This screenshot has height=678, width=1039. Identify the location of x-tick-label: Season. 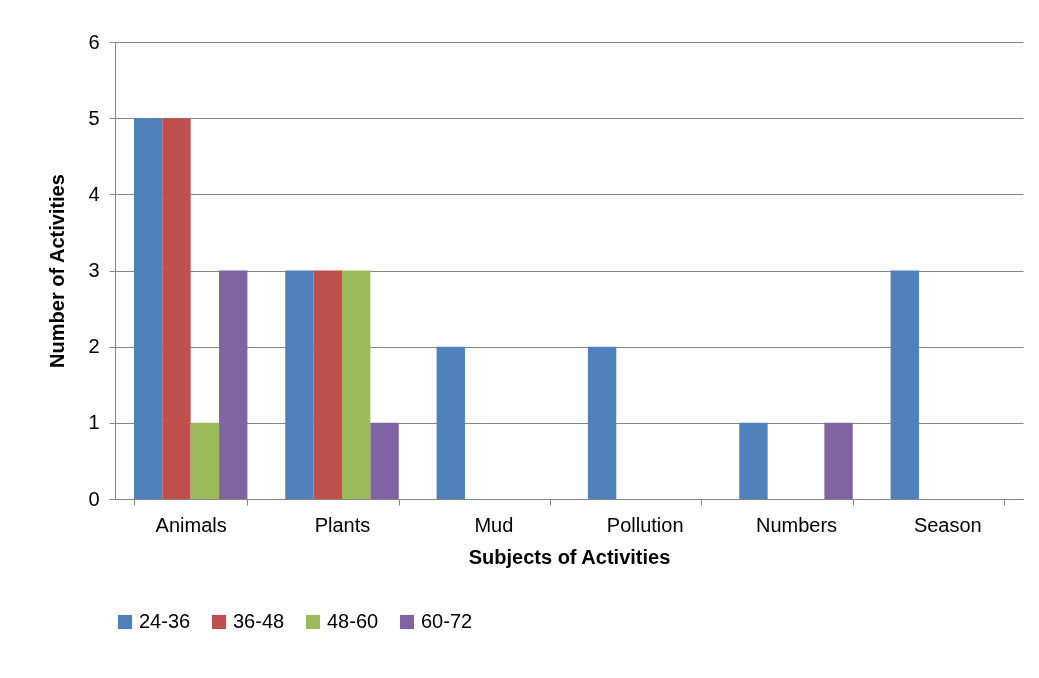
(947, 524).